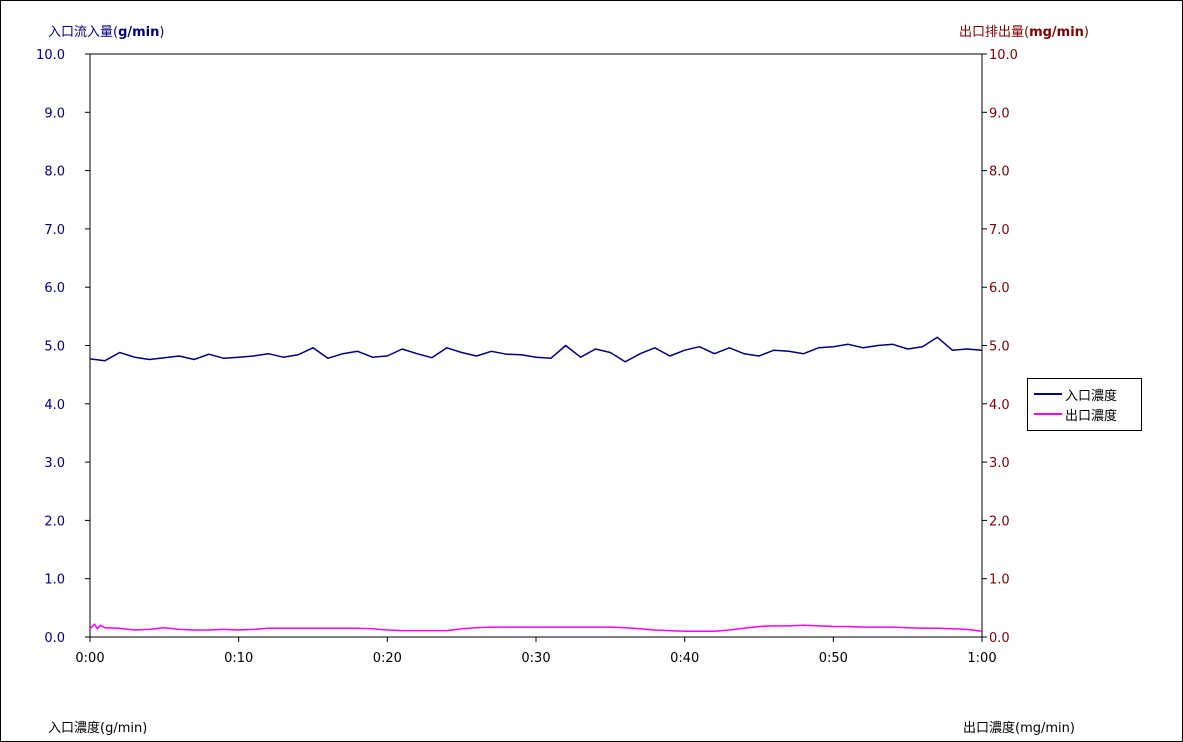 The height and width of the screenshot is (742, 1183). I want to click on x-tick-label: 0:40, so click(684, 658).